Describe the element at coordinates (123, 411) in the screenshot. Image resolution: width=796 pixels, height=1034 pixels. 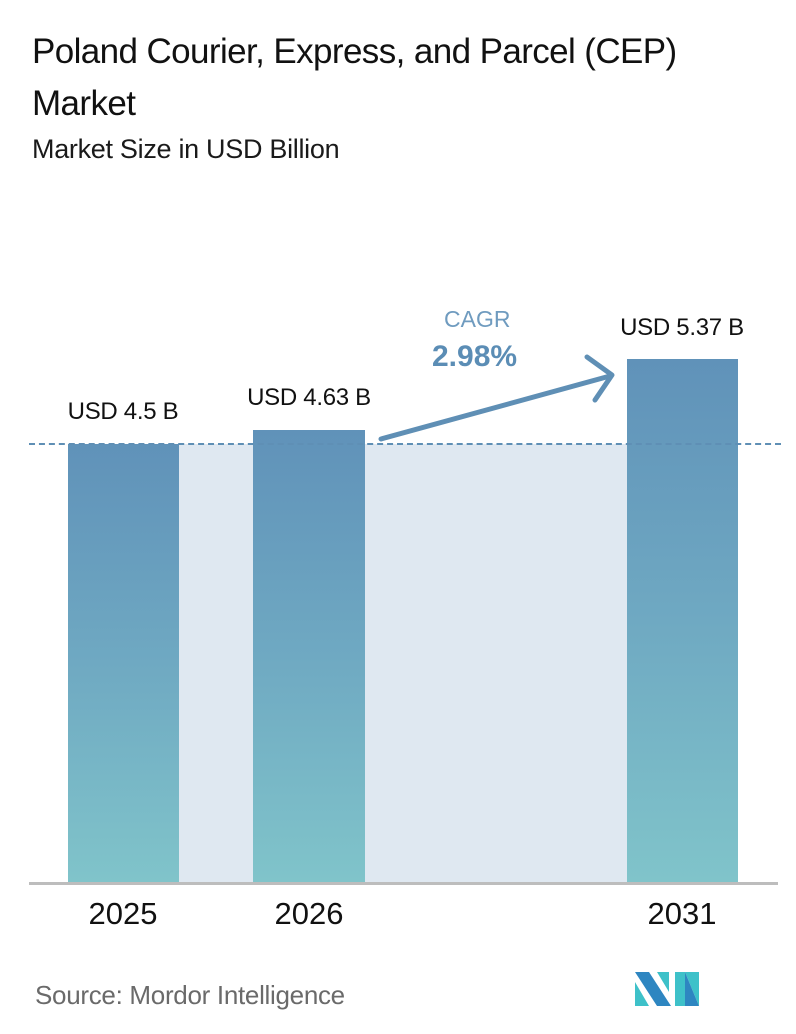
I see `value-label-2025: USD 4.5 B` at that location.